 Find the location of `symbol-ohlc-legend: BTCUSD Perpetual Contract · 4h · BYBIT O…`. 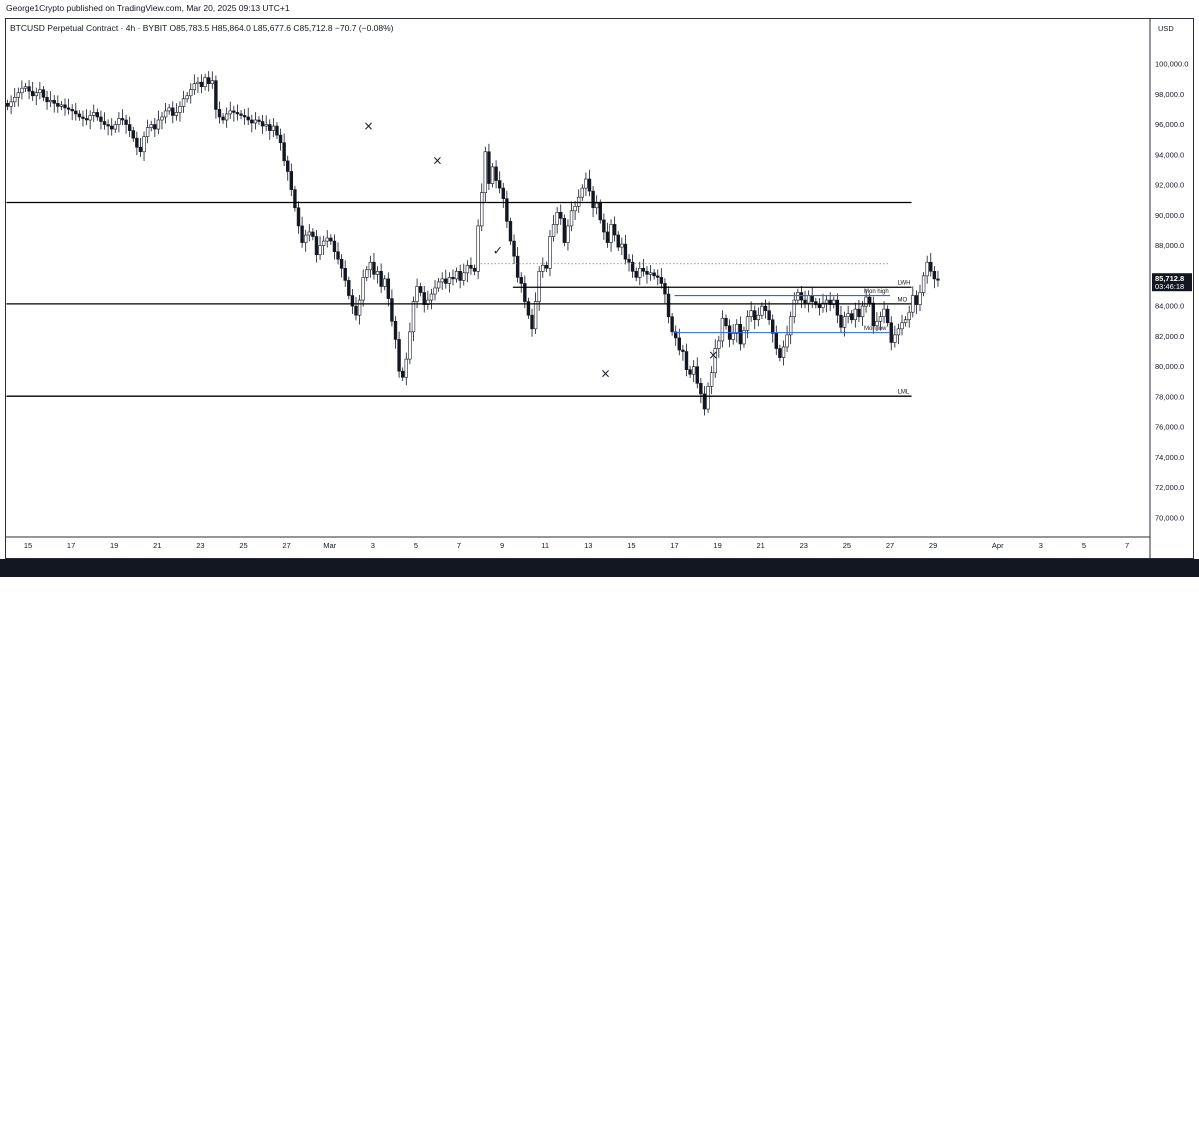

symbol-ohlc-legend: BTCUSD Perpetual Contract · 4h · BYBIT O… is located at coordinates (202, 28).